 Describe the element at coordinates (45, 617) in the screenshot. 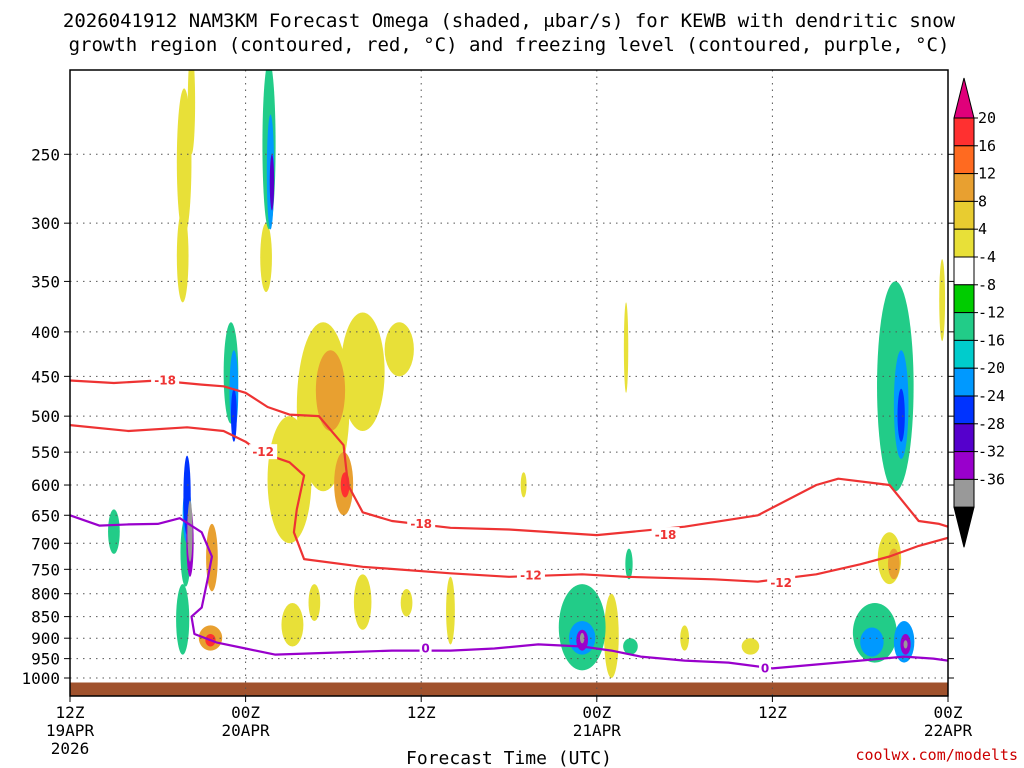

I see `y-tick-label: 850` at that location.